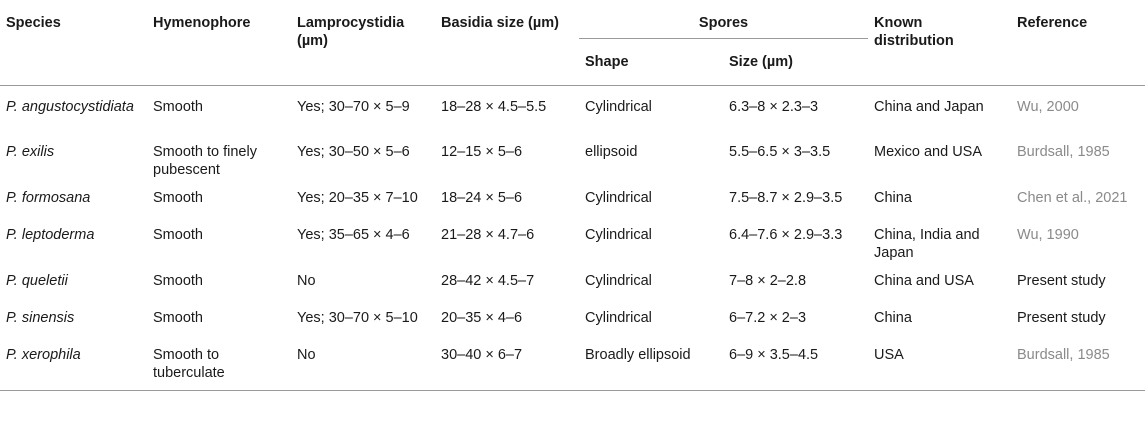 The height and width of the screenshot is (438, 1145). I want to click on header-spore-size: Size (µm), so click(796, 62).